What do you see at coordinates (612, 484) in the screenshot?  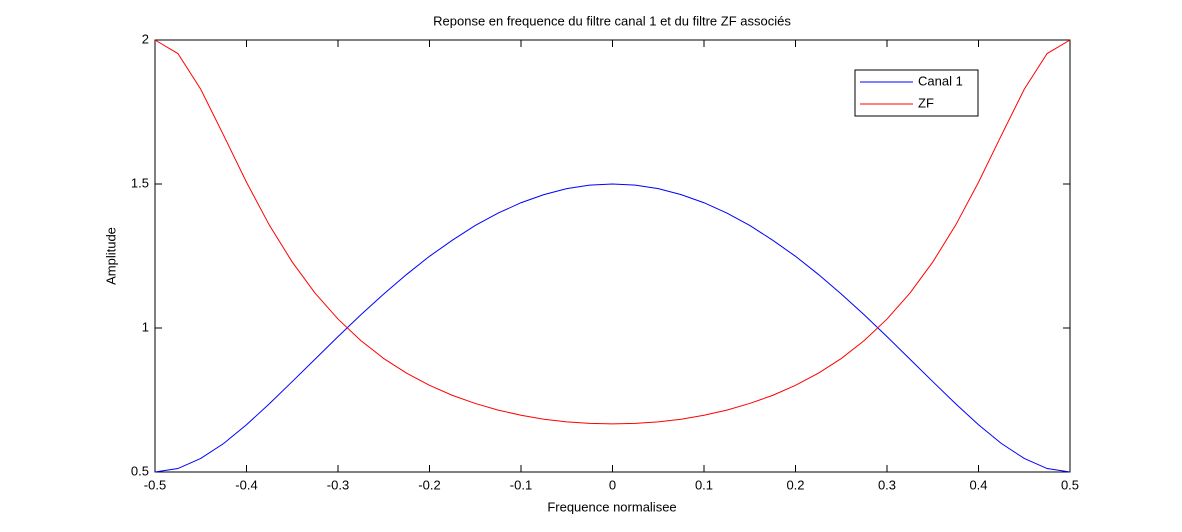 I see `x-tick-label: 0` at bounding box center [612, 484].